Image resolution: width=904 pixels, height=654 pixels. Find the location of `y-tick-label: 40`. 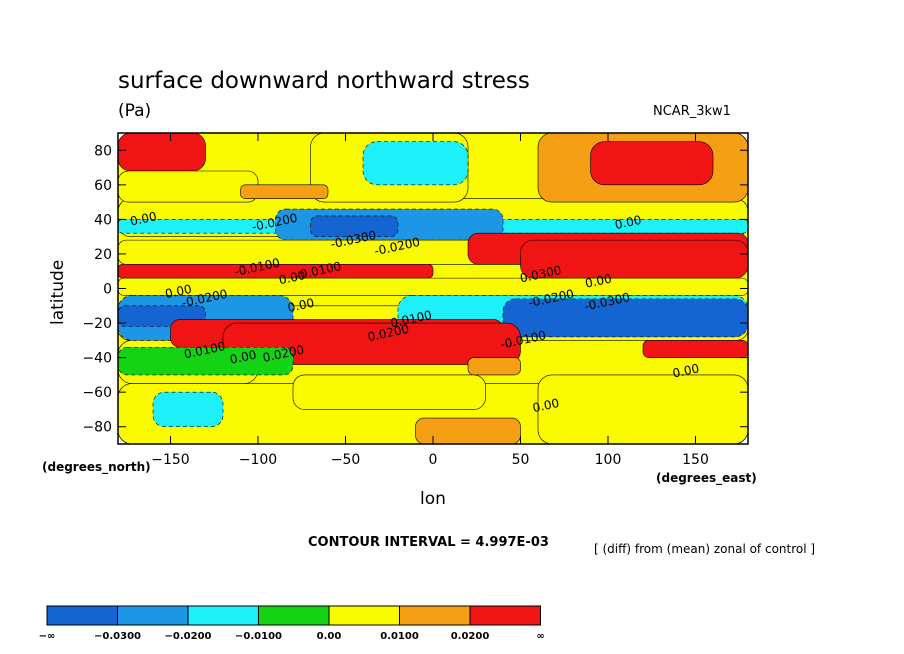

y-tick-label: 40 is located at coordinates (103, 220).